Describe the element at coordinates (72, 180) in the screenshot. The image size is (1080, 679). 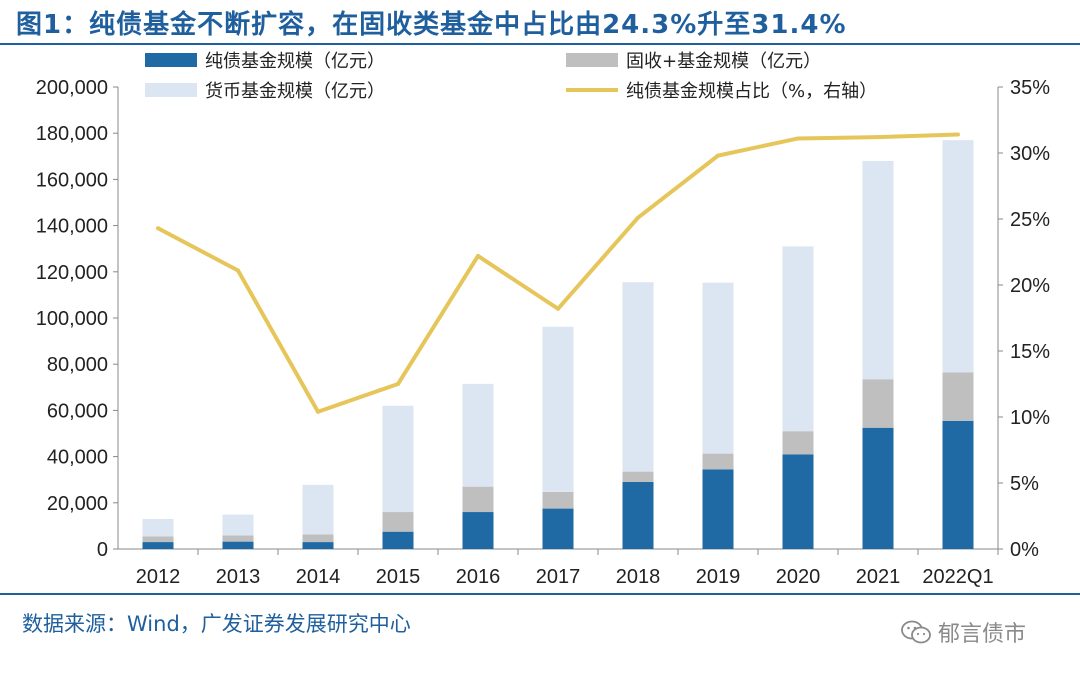
I see `left-tick-label: 160,000` at that location.